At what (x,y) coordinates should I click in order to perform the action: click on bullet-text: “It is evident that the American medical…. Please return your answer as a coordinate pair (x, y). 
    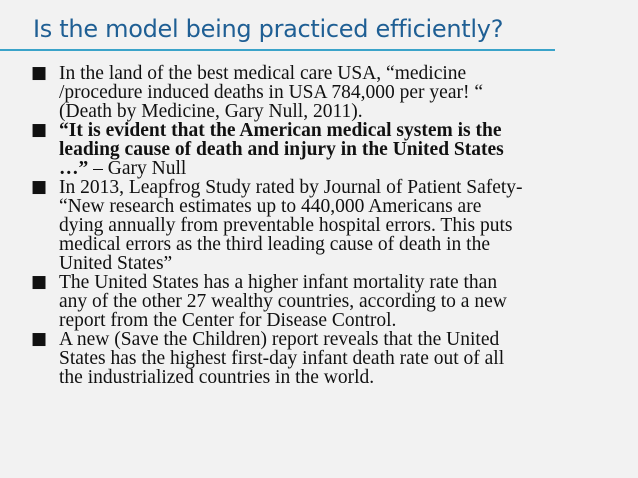
    Looking at the image, I should click on (334, 149).